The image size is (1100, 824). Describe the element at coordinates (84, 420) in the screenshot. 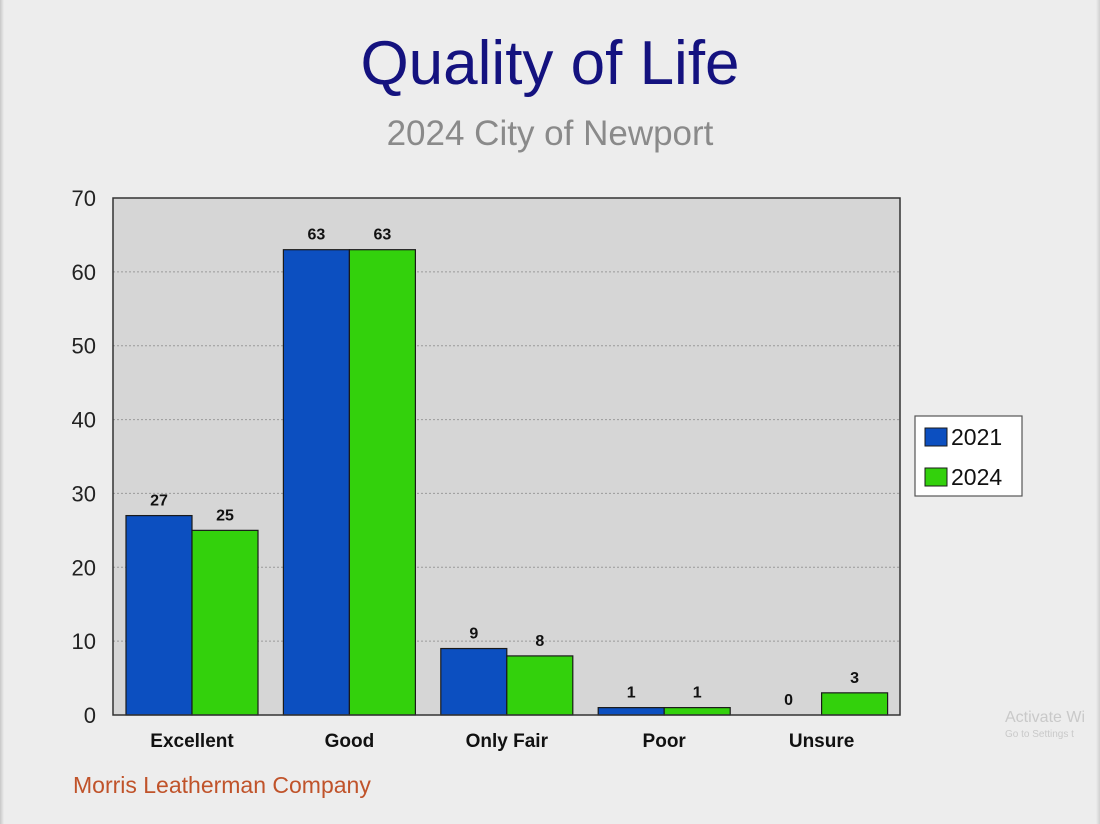

I see `y-tick-label: 40` at that location.